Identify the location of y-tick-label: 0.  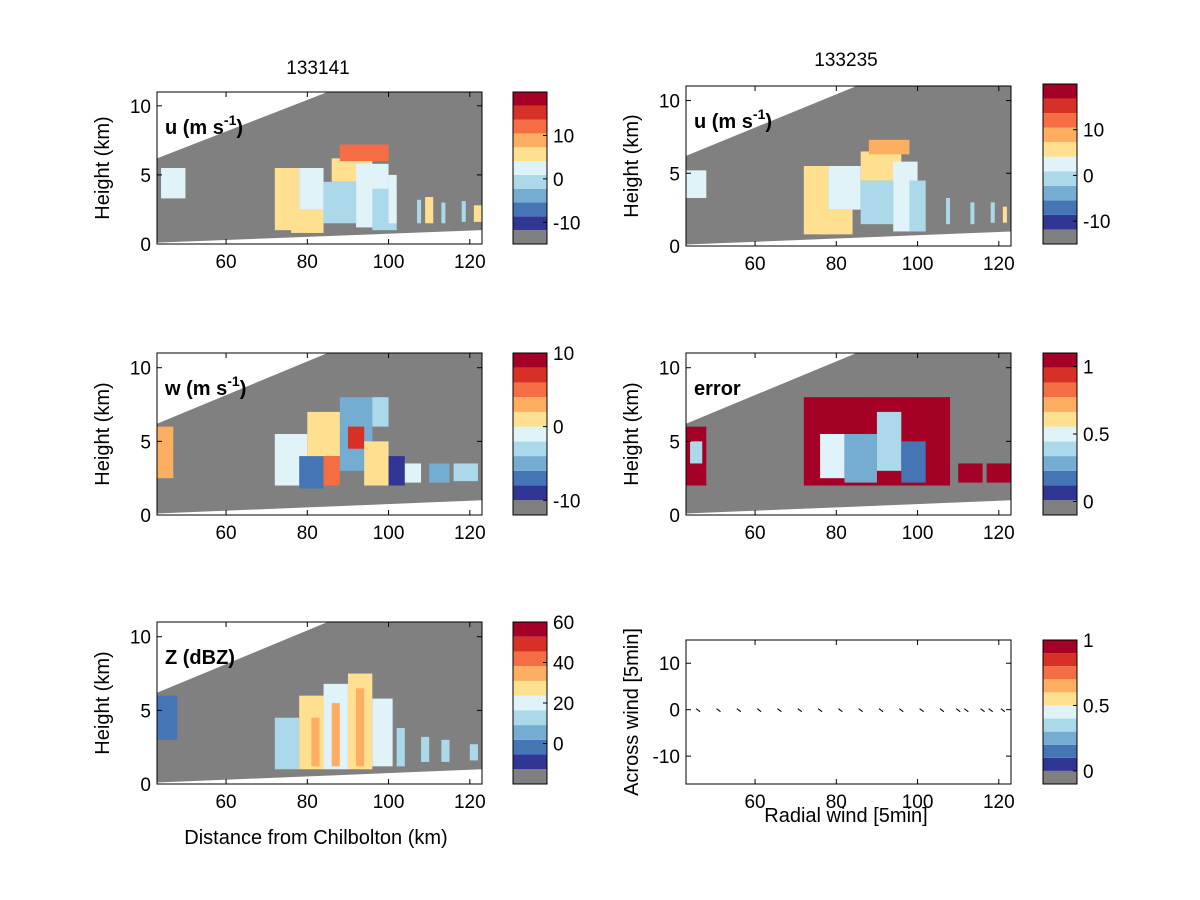
(145, 245).